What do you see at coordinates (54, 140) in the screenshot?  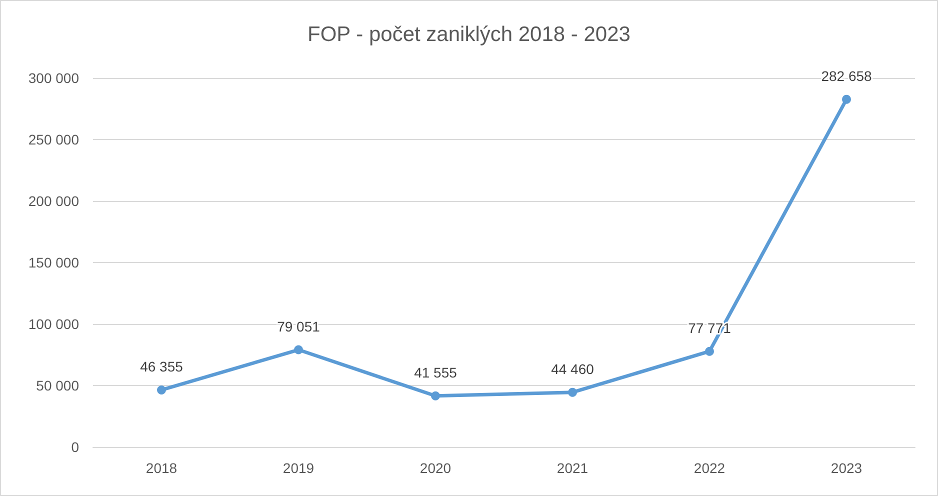 I see `y-tick-label: 250 000` at bounding box center [54, 140].